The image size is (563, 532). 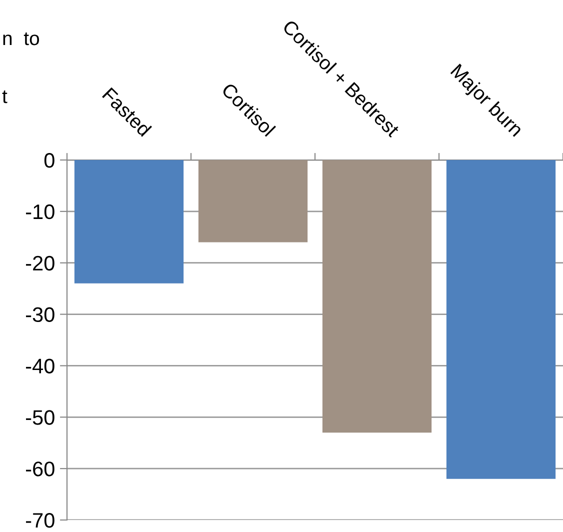 What do you see at coordinates (40, 366) in the screenshot?
I see `y-tick-label: -40` at bounding box center [40, 366].